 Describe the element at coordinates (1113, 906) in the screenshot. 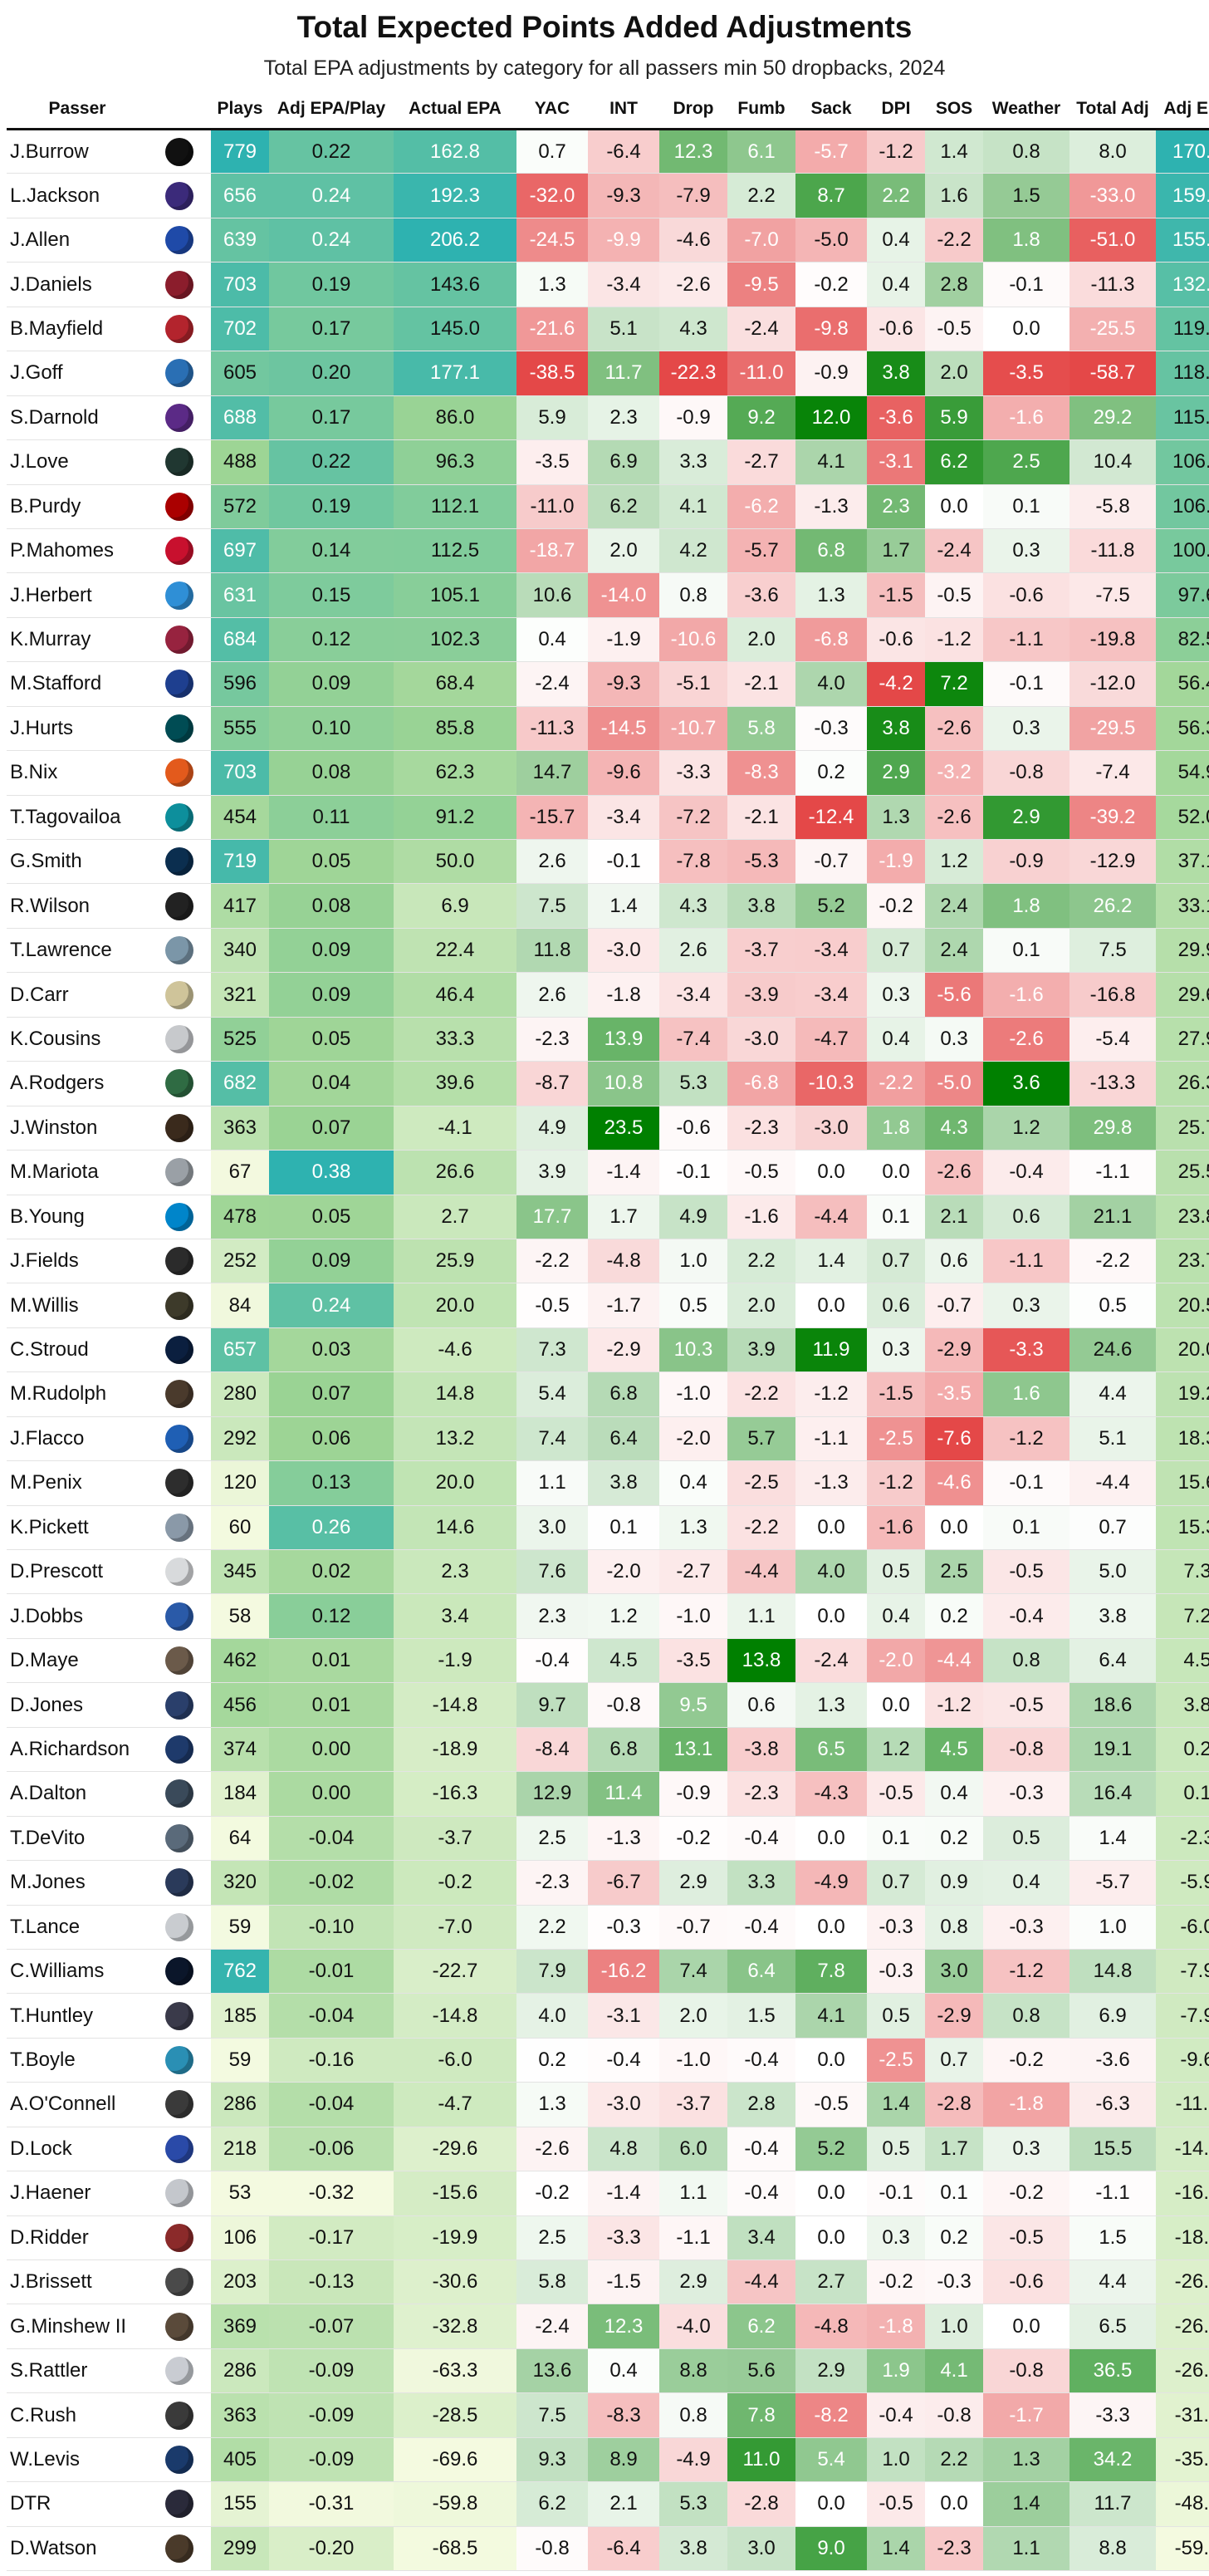

I see `cell-total-adj: 26.2` at that location.